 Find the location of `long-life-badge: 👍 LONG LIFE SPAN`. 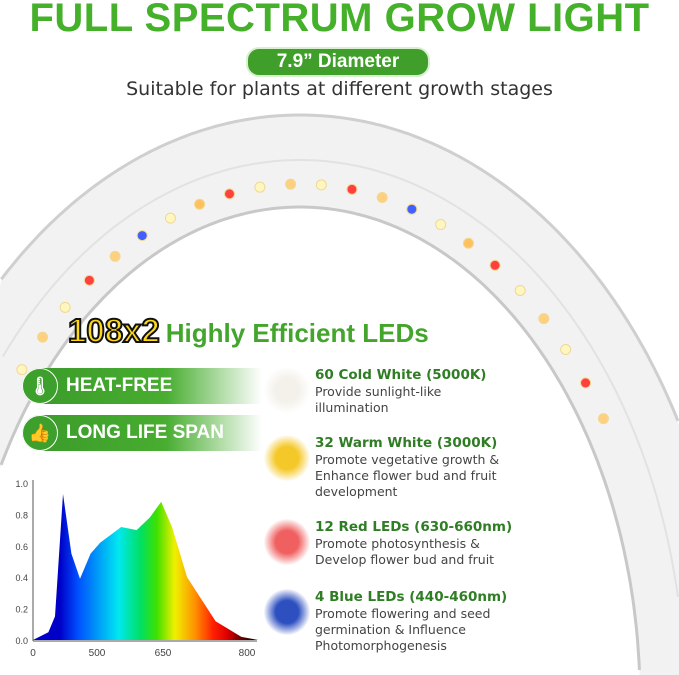

long-life-badge: 👍 LONG LIFE SPAN is located at coordinates (142, 433).